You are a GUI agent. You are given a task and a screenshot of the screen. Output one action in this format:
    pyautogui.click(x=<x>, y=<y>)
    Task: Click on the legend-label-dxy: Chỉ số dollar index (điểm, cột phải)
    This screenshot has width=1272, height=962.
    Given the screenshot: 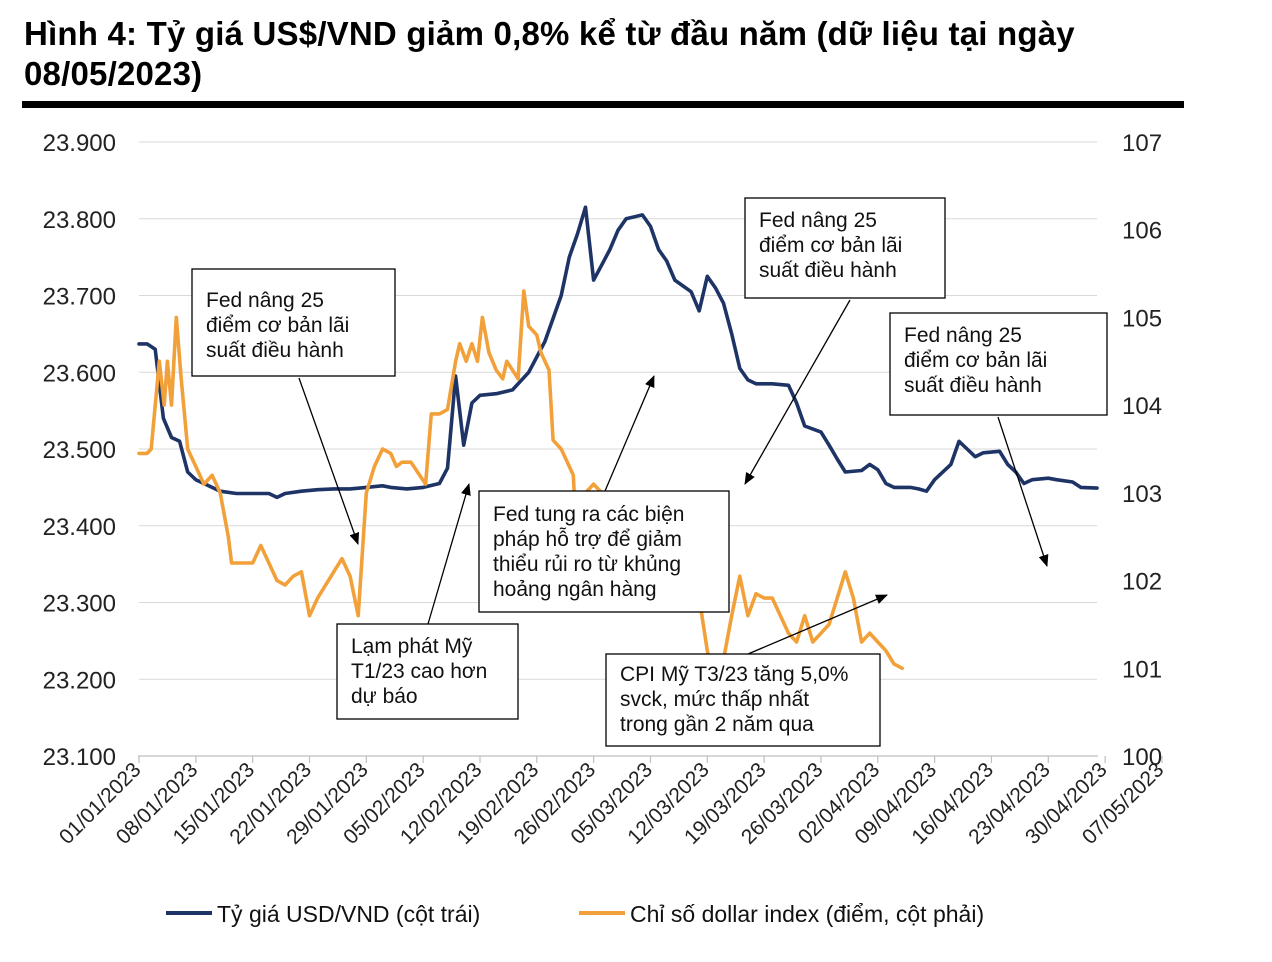 What is the action you would take?
    pyautogui.click(x=807, y=914)
    